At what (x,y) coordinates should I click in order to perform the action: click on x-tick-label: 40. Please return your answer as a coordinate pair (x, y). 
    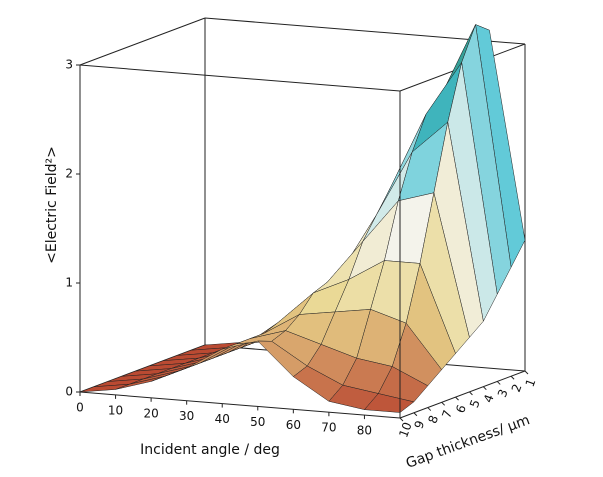
    Looking at the image, I should click on (222, 419).